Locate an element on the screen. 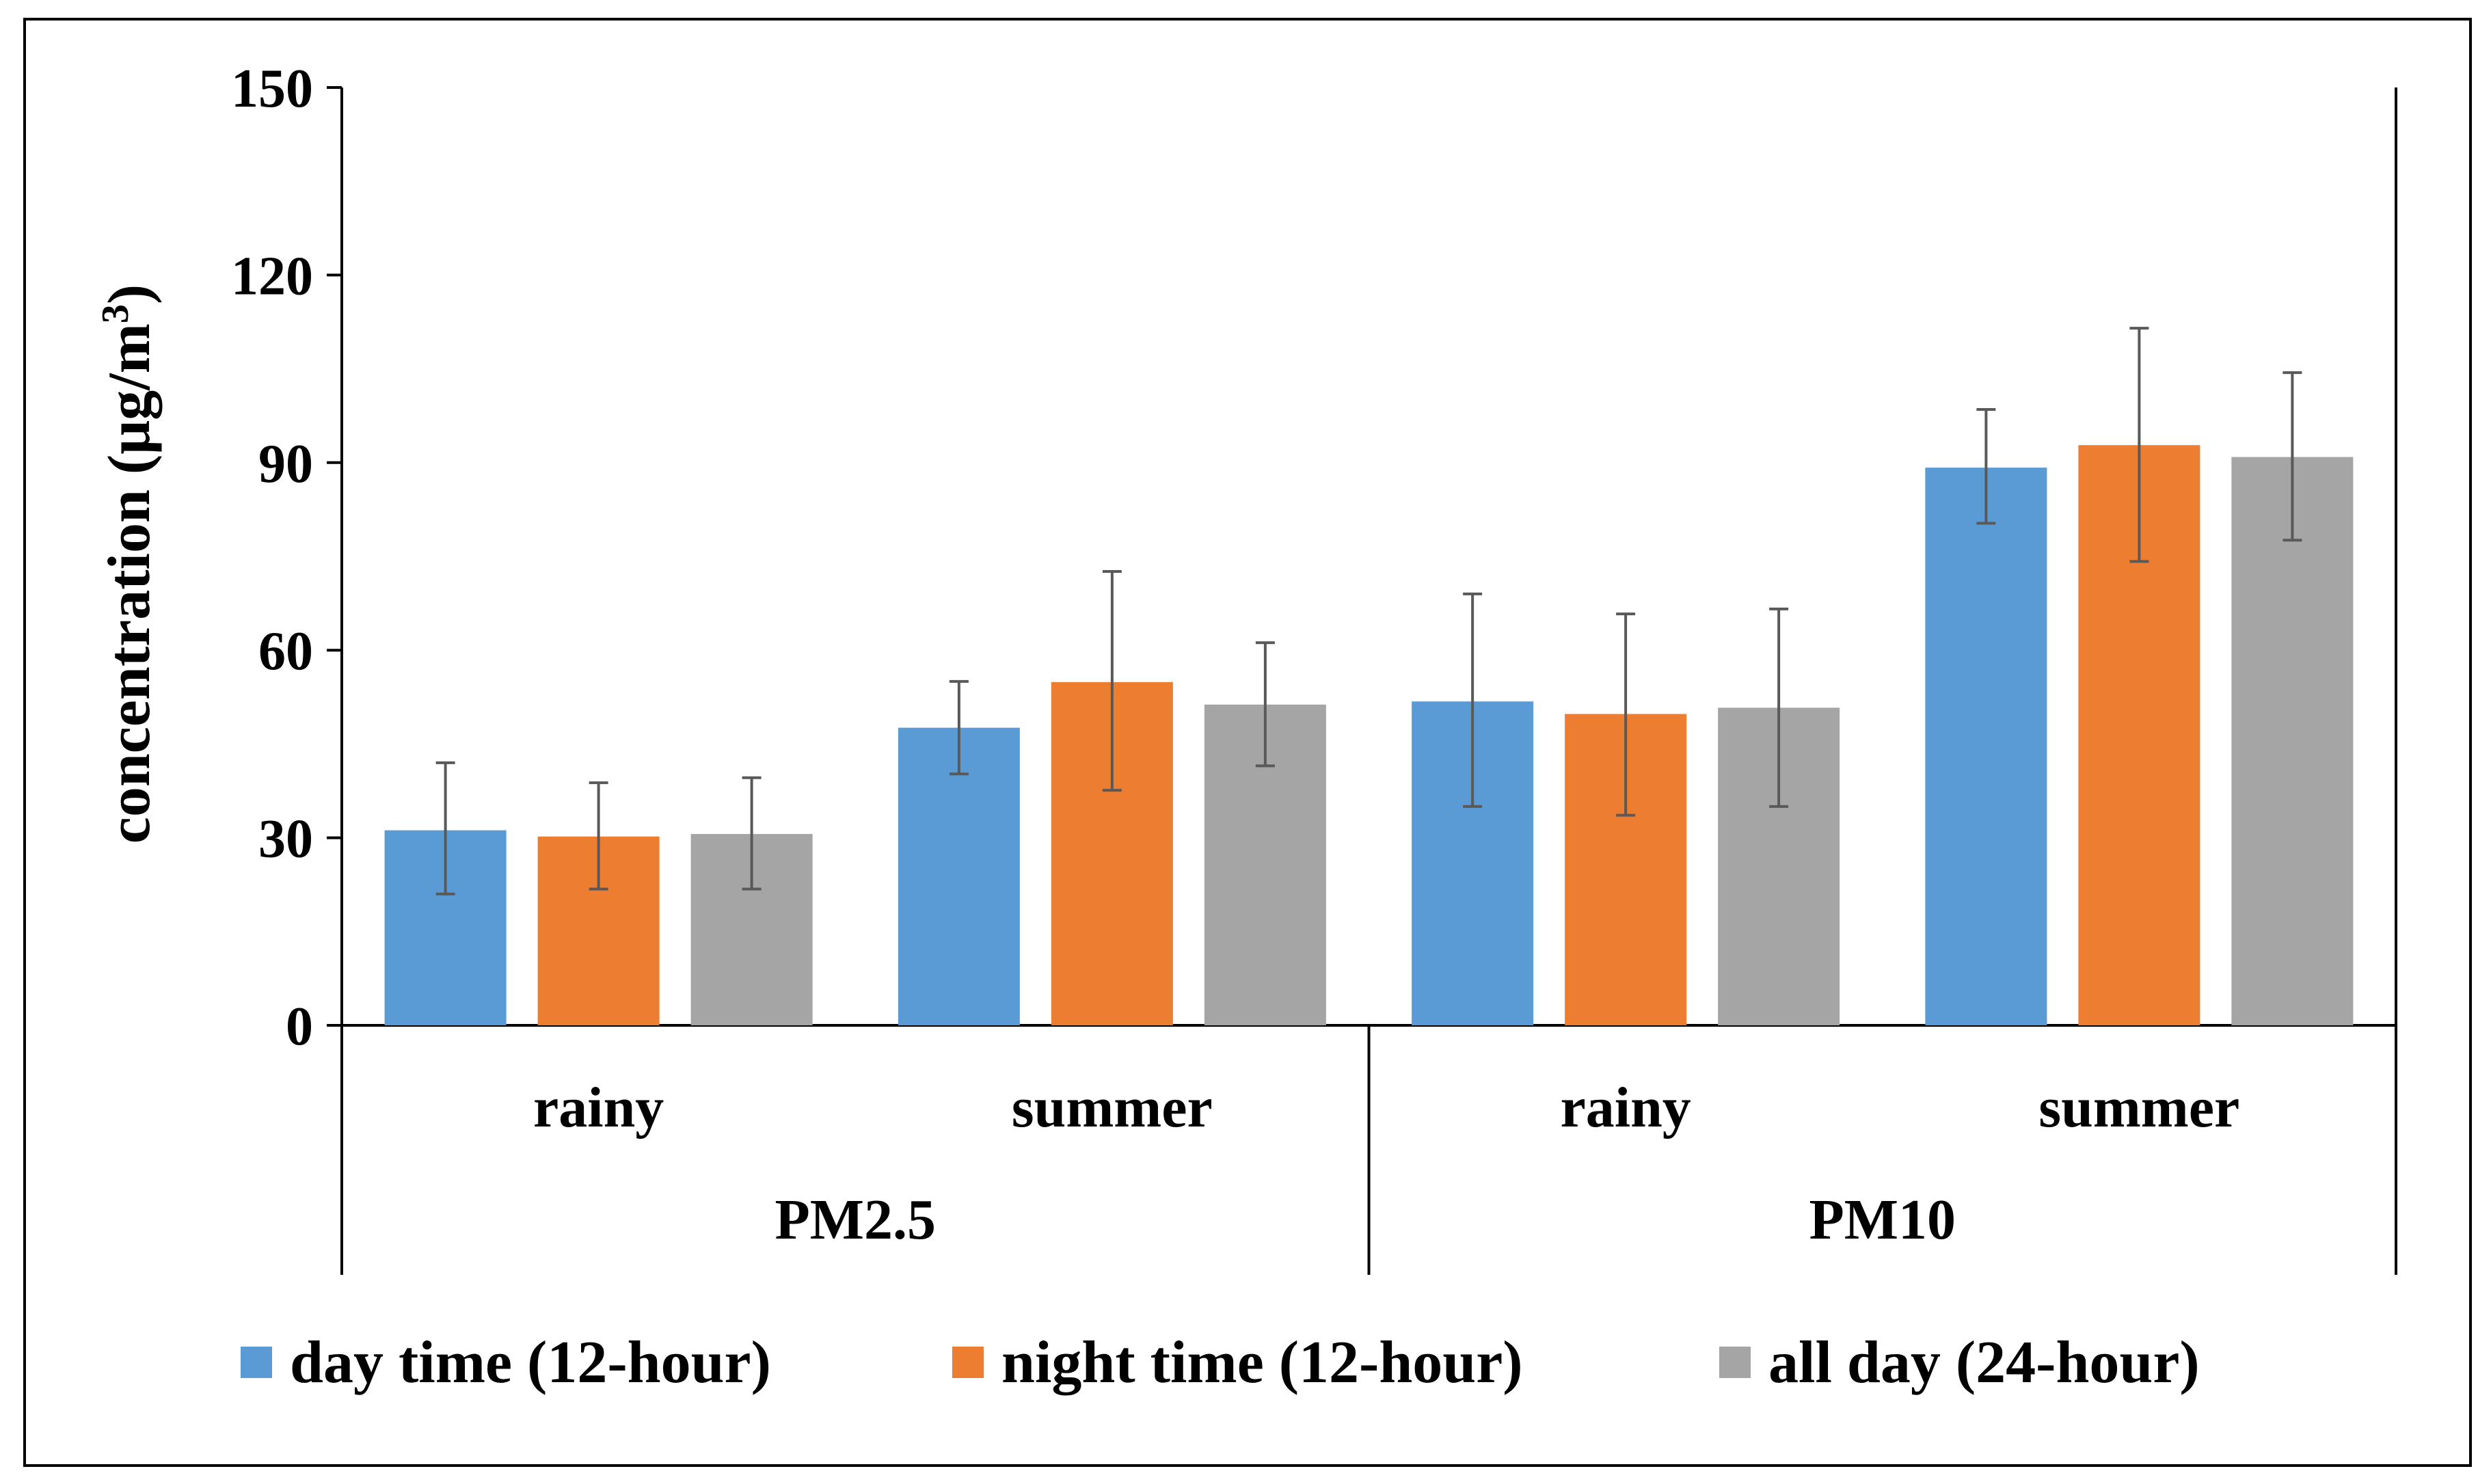  legend-label-0: day time (12-hour) is located at coordinates (530, 1363).